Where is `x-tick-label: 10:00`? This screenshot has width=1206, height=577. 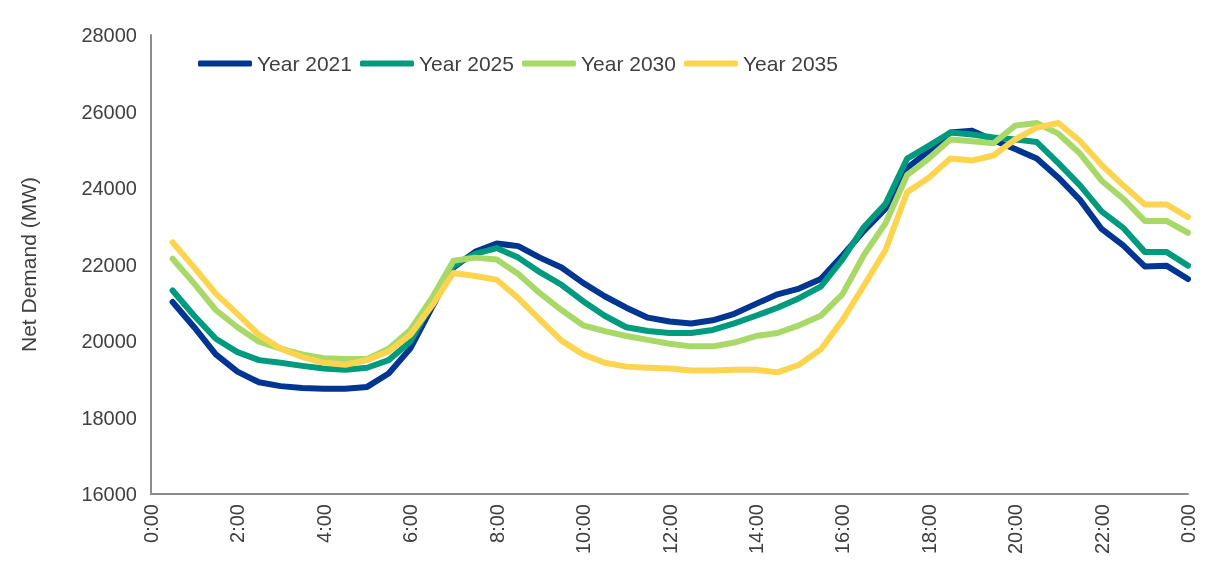 x-tick-label: 10:00 is located at coordinates (583, 529).